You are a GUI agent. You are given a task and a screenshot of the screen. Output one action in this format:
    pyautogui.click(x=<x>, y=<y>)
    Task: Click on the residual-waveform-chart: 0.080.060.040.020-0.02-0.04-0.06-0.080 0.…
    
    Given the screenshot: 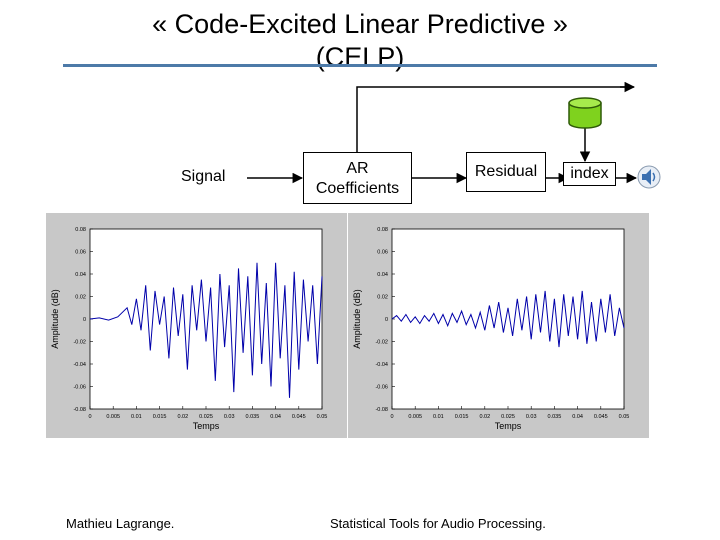 What is the action you would take?
    pyautogui.click(x=491, y=329)
    